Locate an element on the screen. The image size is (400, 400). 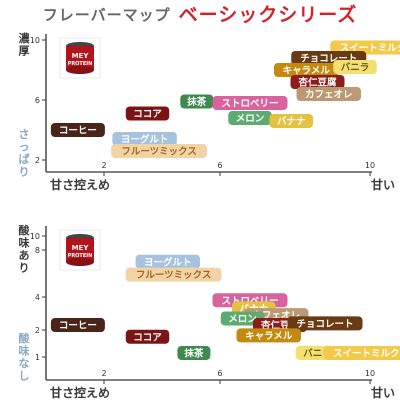
flavor-pill: バニラ is located at coordinates (355, 67).